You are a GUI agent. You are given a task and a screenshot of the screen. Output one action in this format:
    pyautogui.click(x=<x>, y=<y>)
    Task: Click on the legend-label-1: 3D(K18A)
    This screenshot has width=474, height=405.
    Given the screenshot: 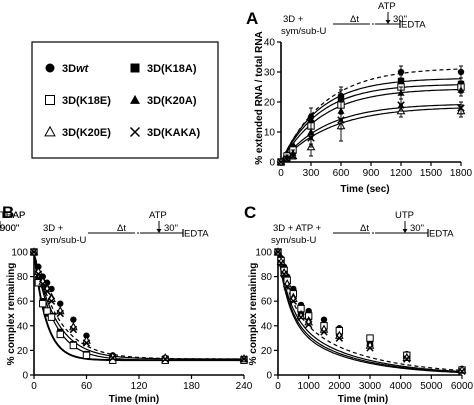 What is the action you would take?
    pyautogui.click(x=172, y=69)
    